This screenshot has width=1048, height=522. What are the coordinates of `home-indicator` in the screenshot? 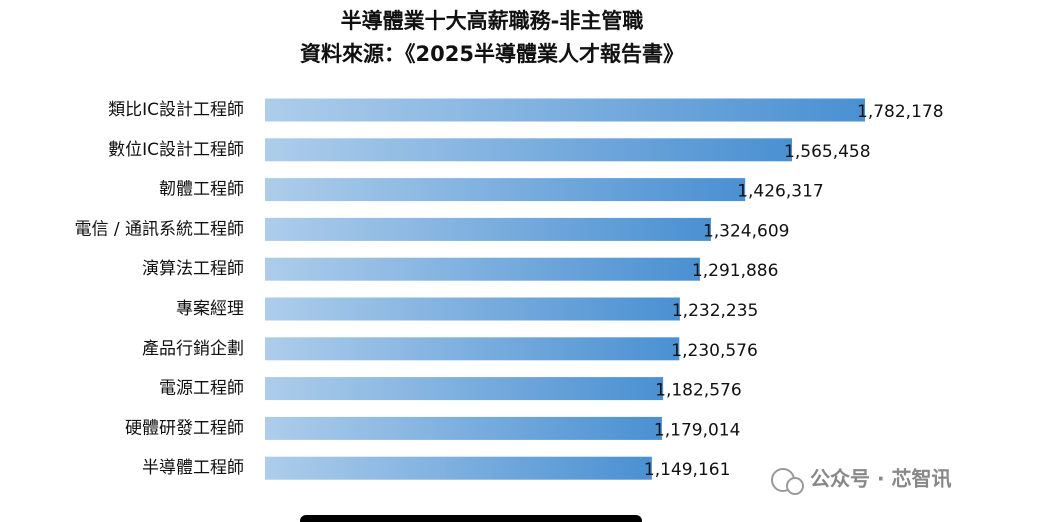 It's located at (471, 518).